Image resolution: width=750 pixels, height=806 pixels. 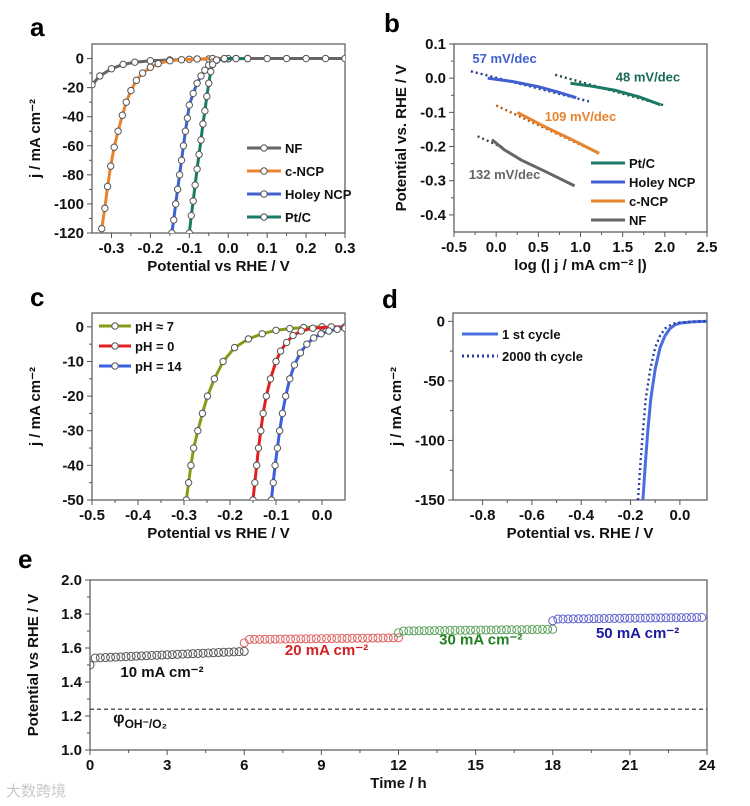 What do you see at coordinates (637, 220) in the screenshot?
I see `legend-label: NF` at bounding box center [637, 220].